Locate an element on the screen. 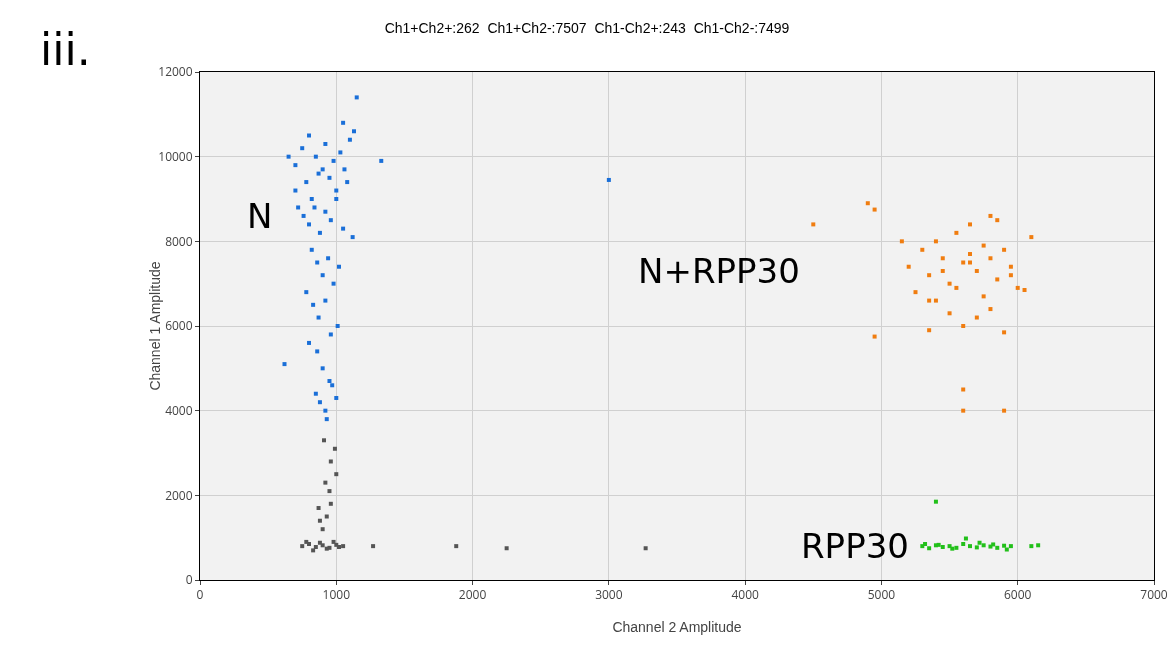  x-tick-label: 0 is located at coordinates (200, 595).